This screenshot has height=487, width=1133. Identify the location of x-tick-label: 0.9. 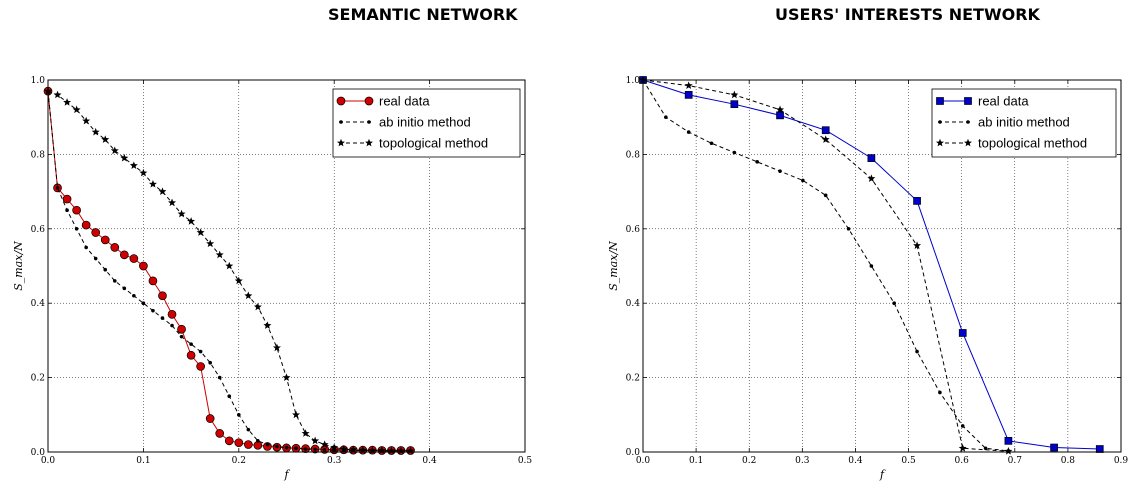
(1121, 461).